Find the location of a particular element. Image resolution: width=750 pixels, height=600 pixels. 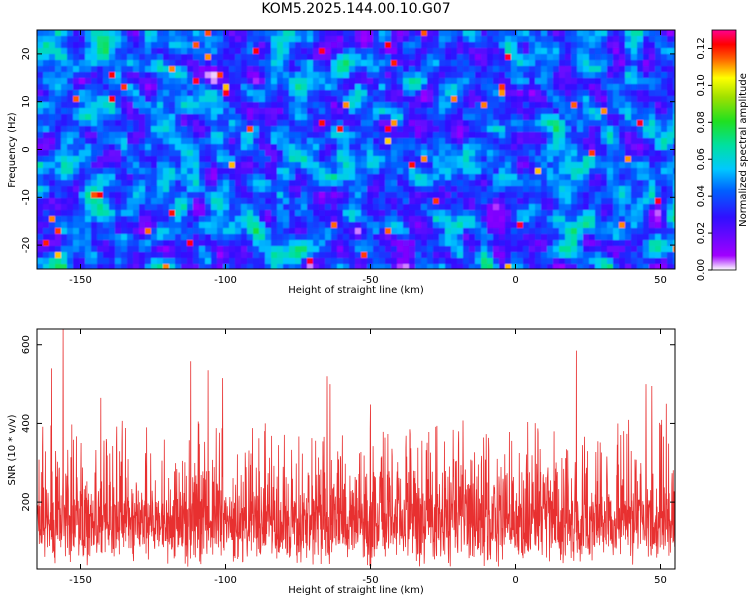

heatmap-y-axis-label: Frequency (Hz) is located at coordinates (12, 150).